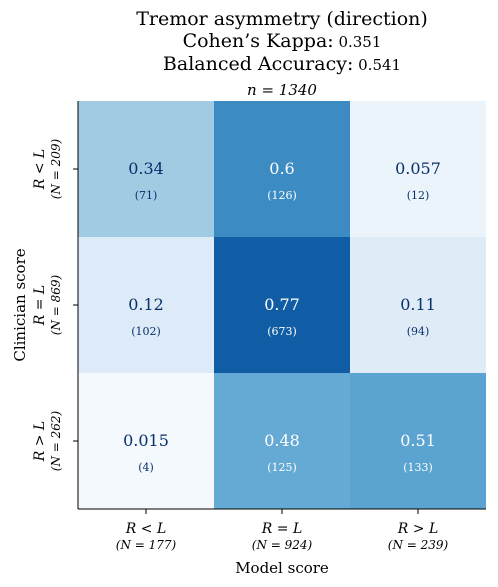 The image size is (498, 587). Describe the element at coordinates (40, 169) in the screenshot. I see `y-tick-label: R < L` at that location.